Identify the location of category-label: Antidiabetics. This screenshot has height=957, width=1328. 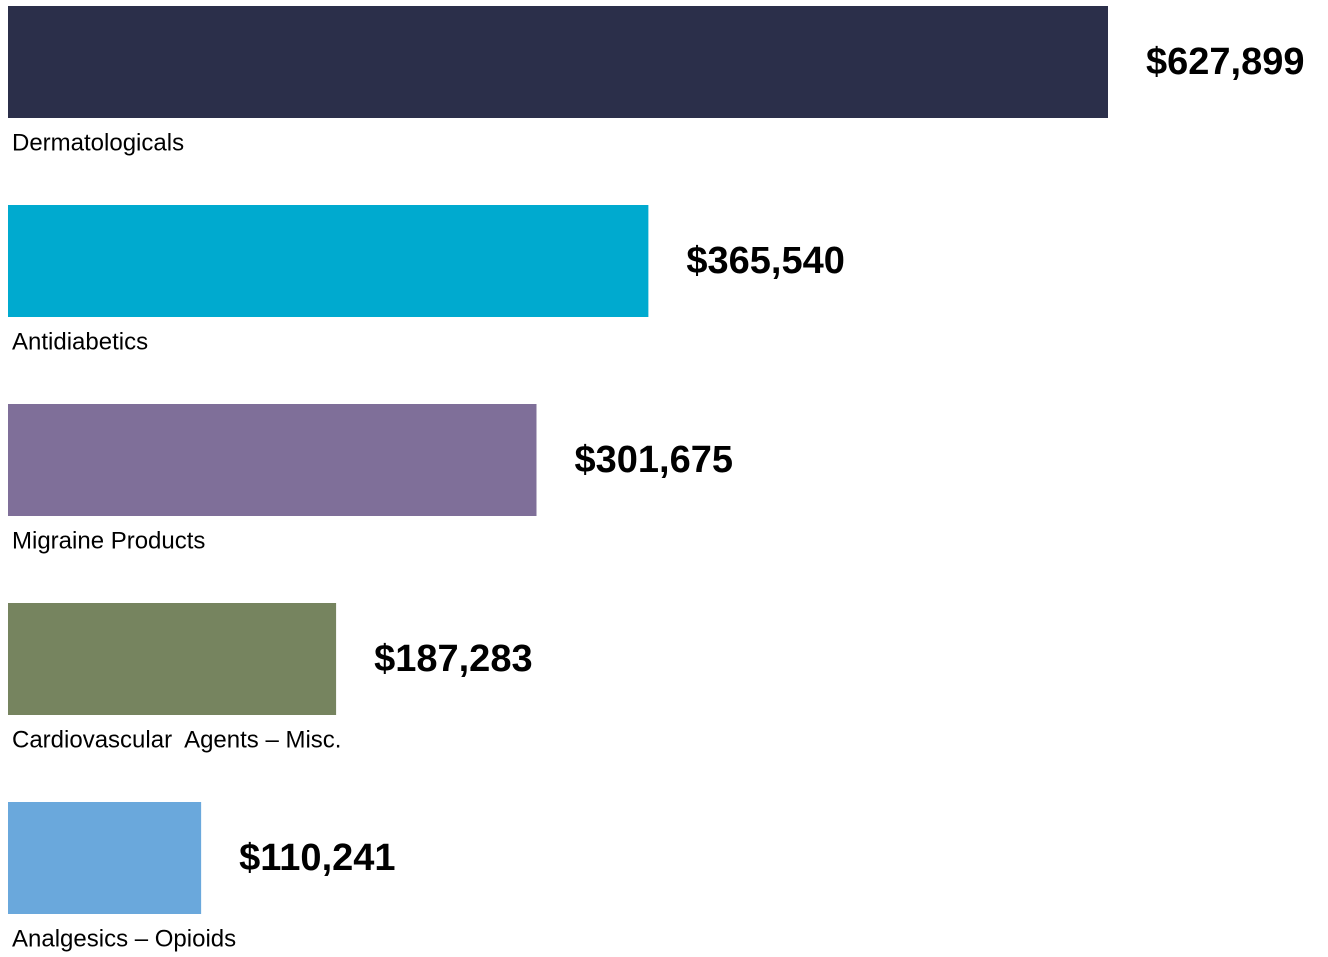
(80, 341).